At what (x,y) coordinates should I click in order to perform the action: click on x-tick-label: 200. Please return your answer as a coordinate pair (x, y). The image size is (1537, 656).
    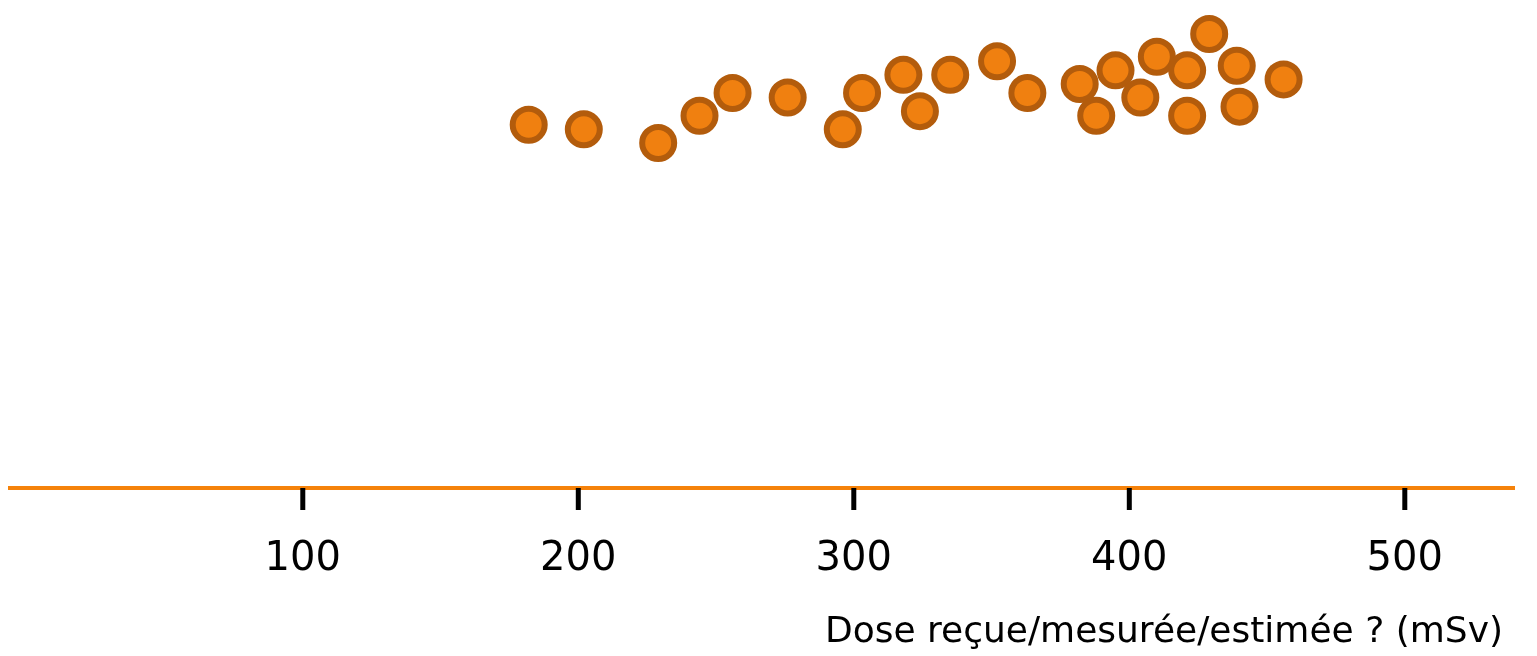
    Looking at the image, I should click on (578, 556).